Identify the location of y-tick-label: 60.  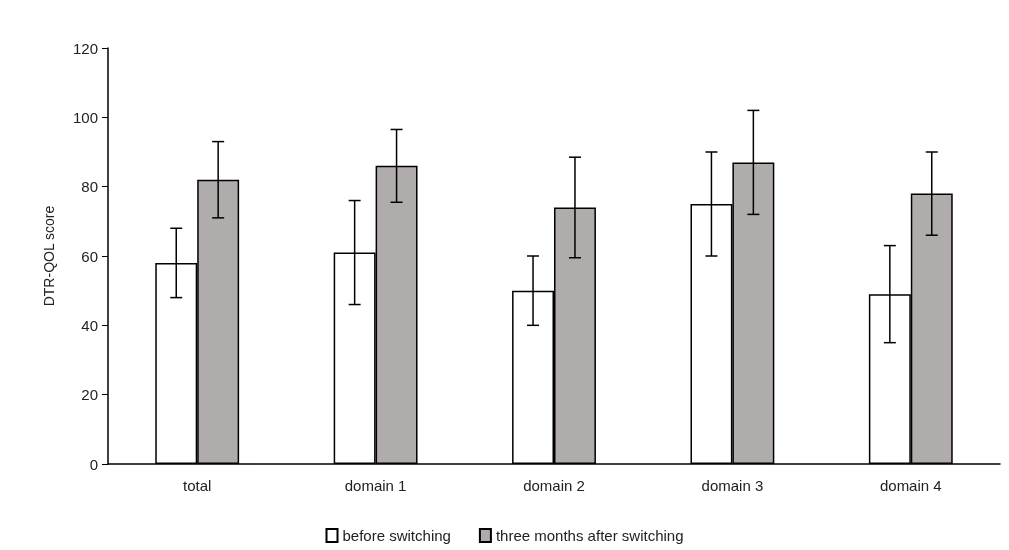
(89, 256).